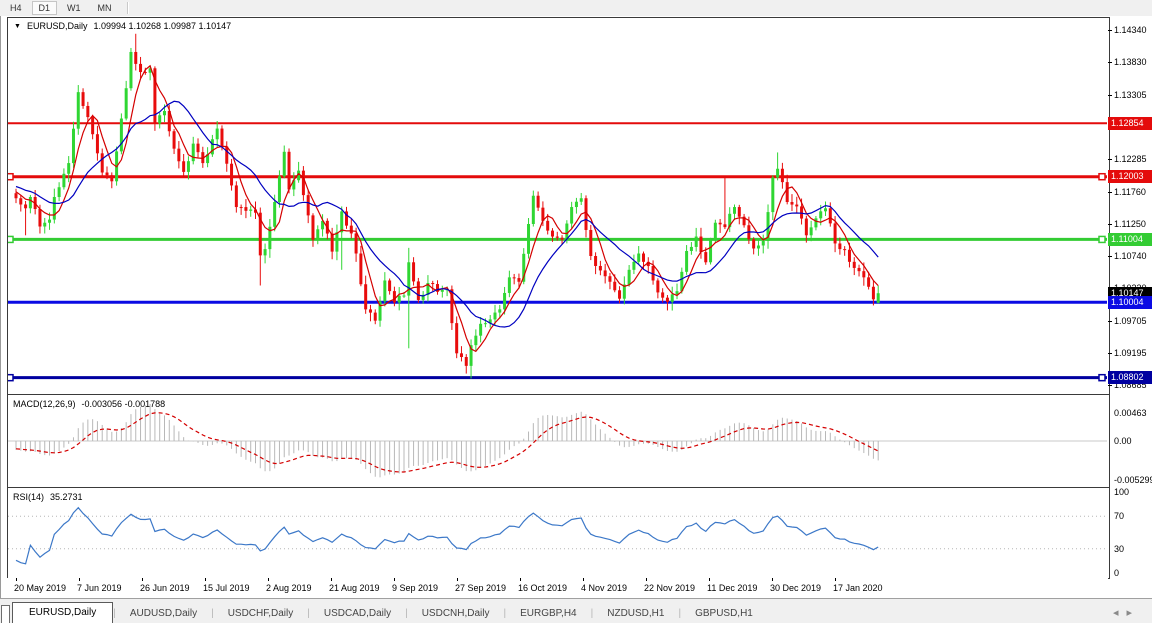 The height and width of the screenshot is (623, 1152). I want to click on macd-axis-label: 0.00, so click(1123, 441).